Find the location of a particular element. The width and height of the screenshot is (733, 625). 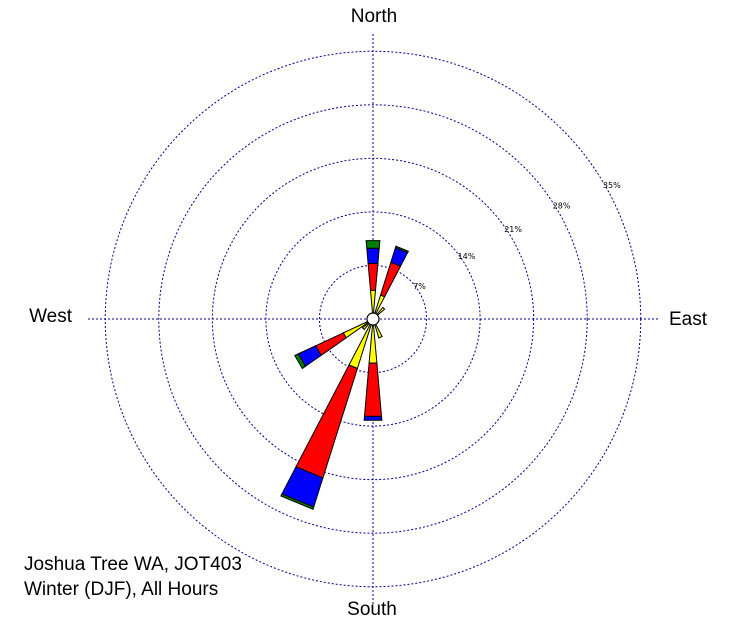

center-calm-circle is located at coordinates (373, 319).